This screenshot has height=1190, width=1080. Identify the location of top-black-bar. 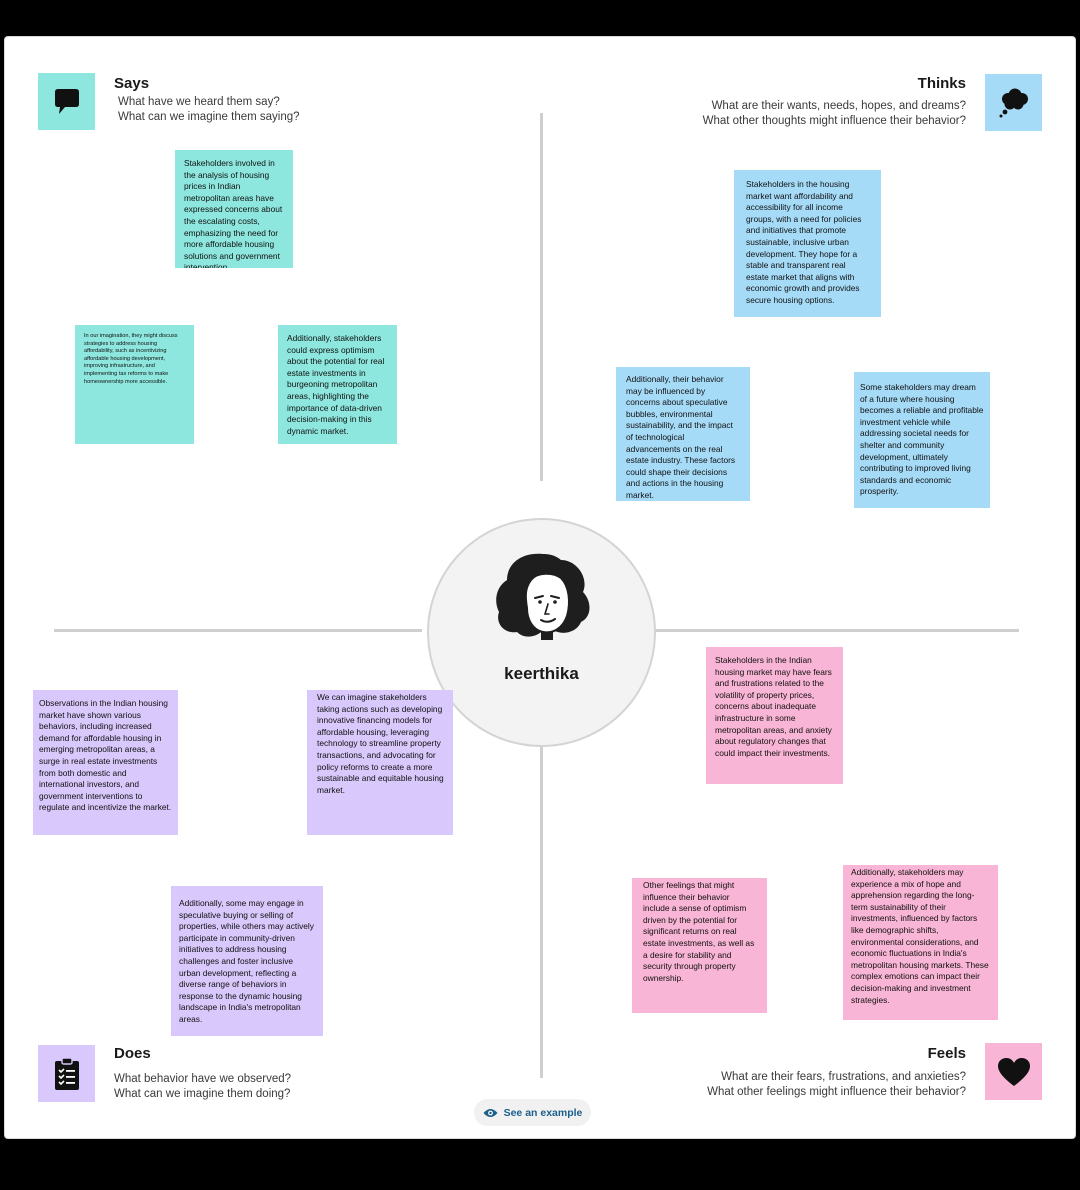
(540, 16).